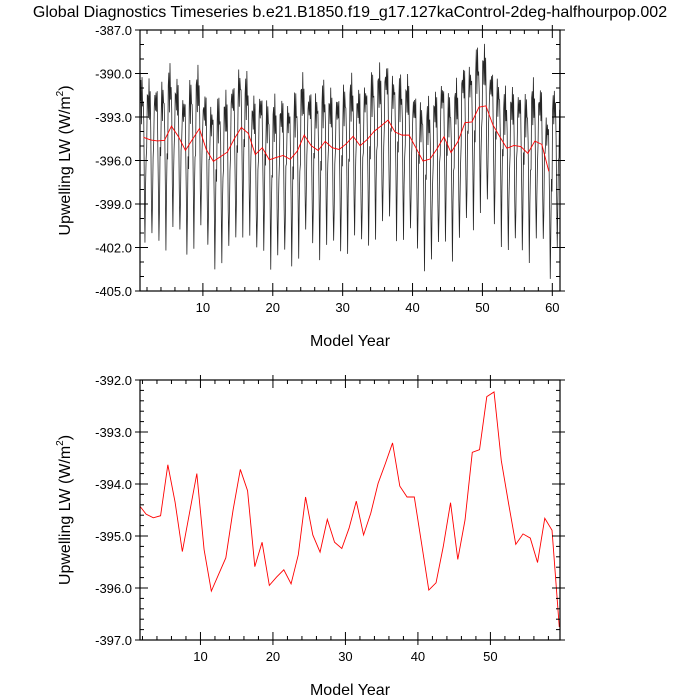 The width and height of the screenshot is (700, 700). Describe the element at coordinates (113, 484) in the screenshot. I see `y-tick-label: -394.0` at that location.